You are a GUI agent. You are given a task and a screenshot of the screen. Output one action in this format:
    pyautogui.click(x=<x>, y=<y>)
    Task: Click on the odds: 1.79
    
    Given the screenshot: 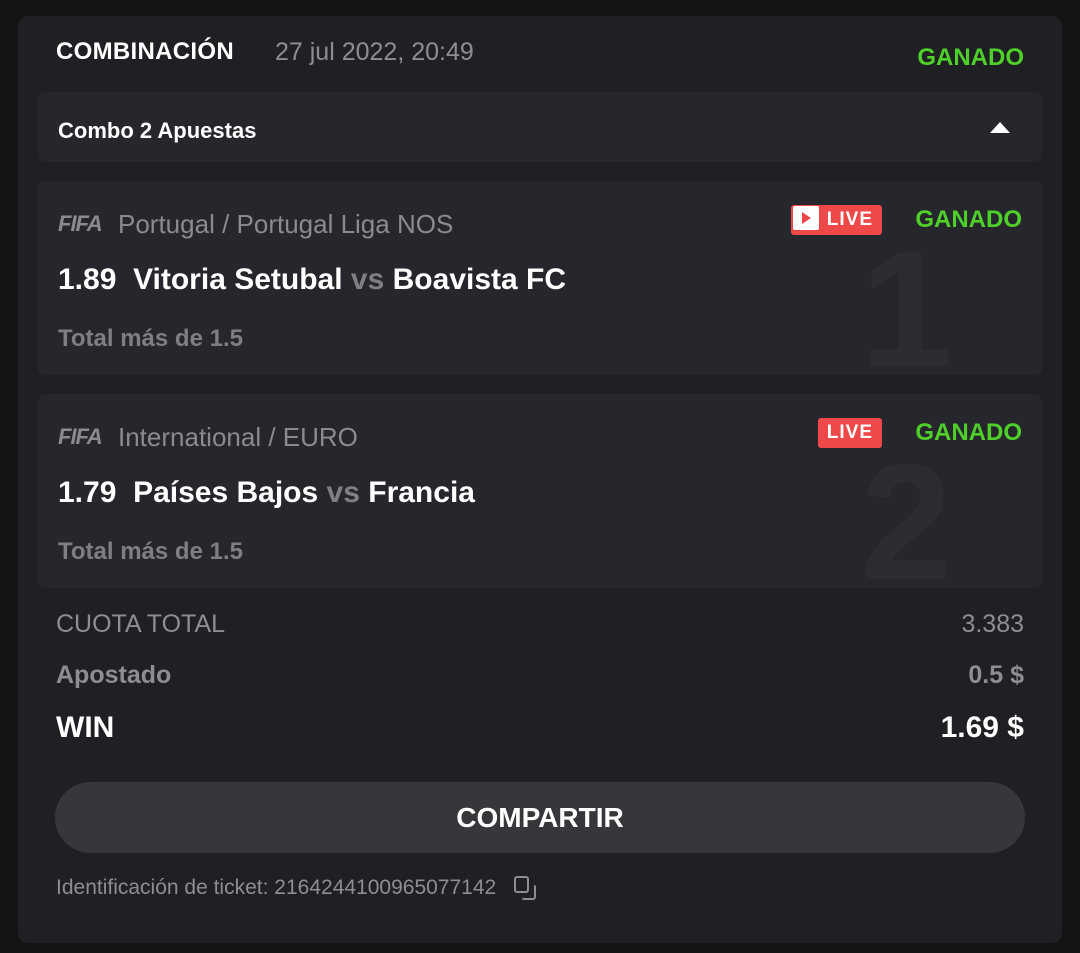 What is the action you would take?
    pyautogui.click(x=87, y=492)
    